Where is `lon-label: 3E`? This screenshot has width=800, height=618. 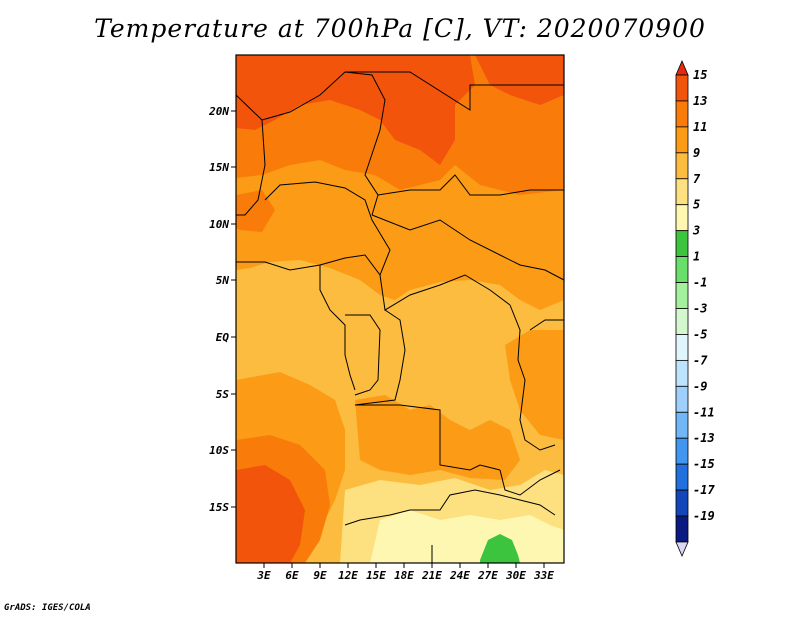
lon-label: 3E is located at coordinates (263, 575).